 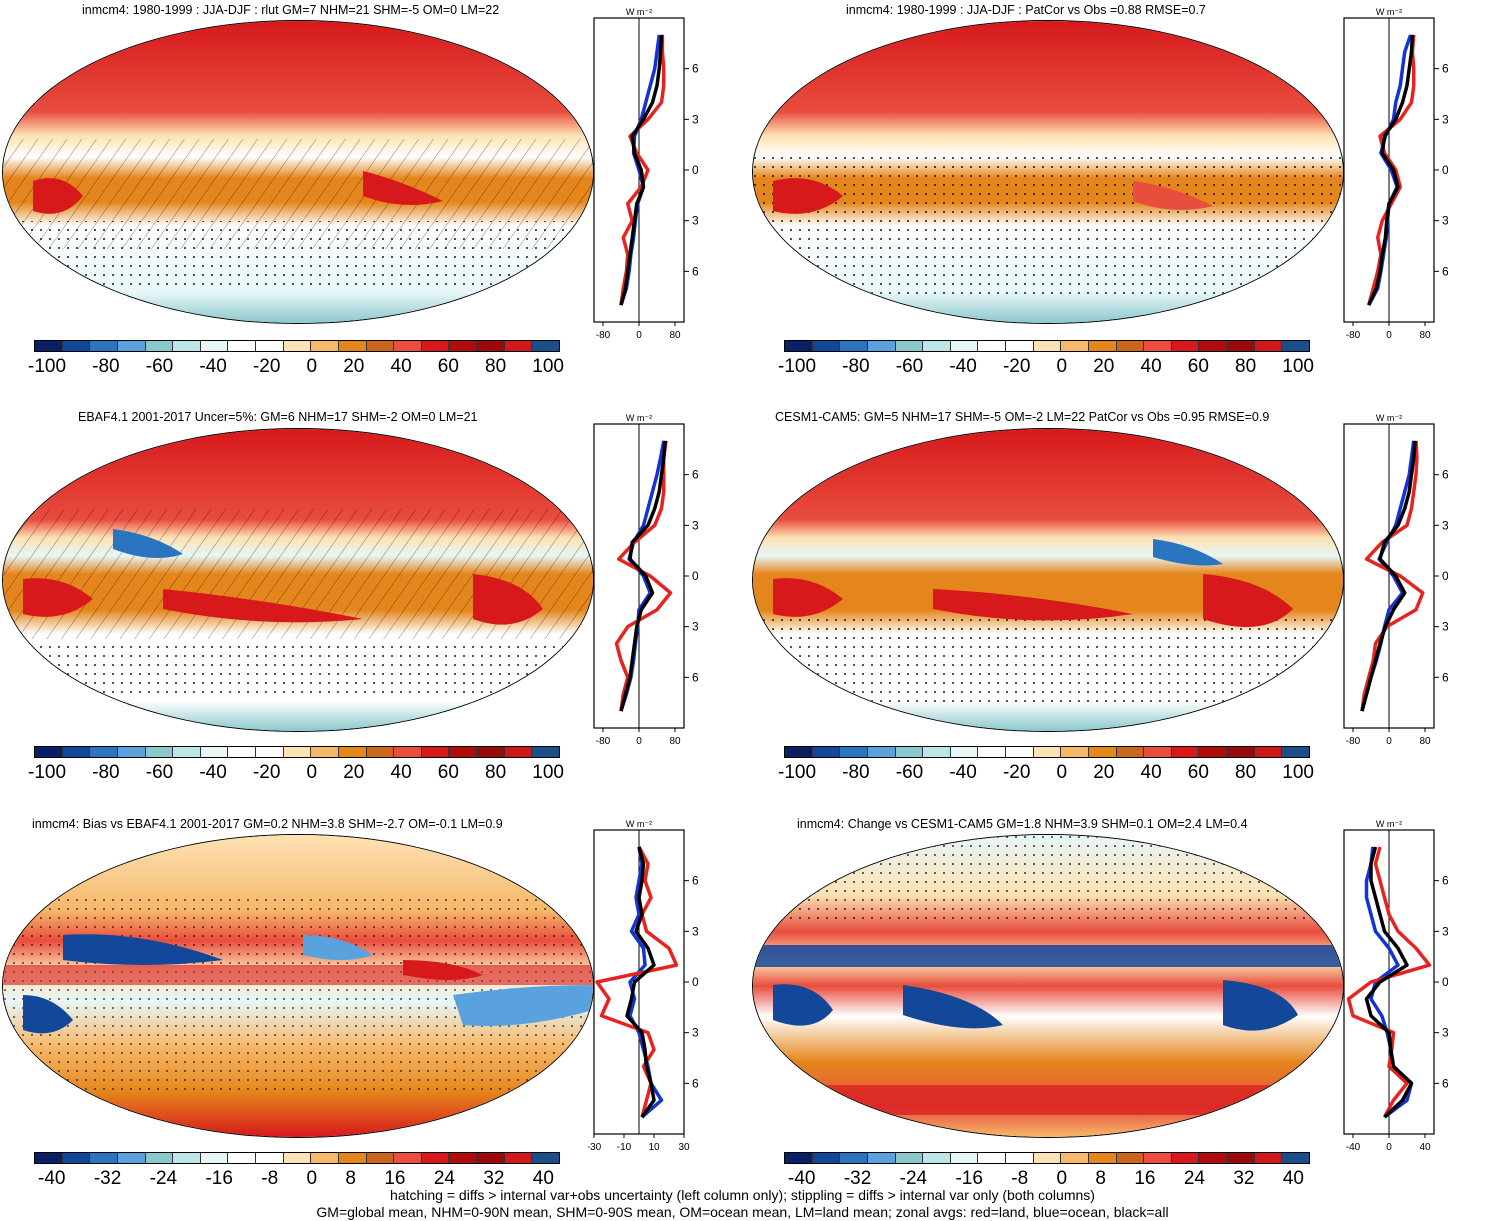 I want to click on colorbar-tick-label: -16, so click(x=969, y=1178).